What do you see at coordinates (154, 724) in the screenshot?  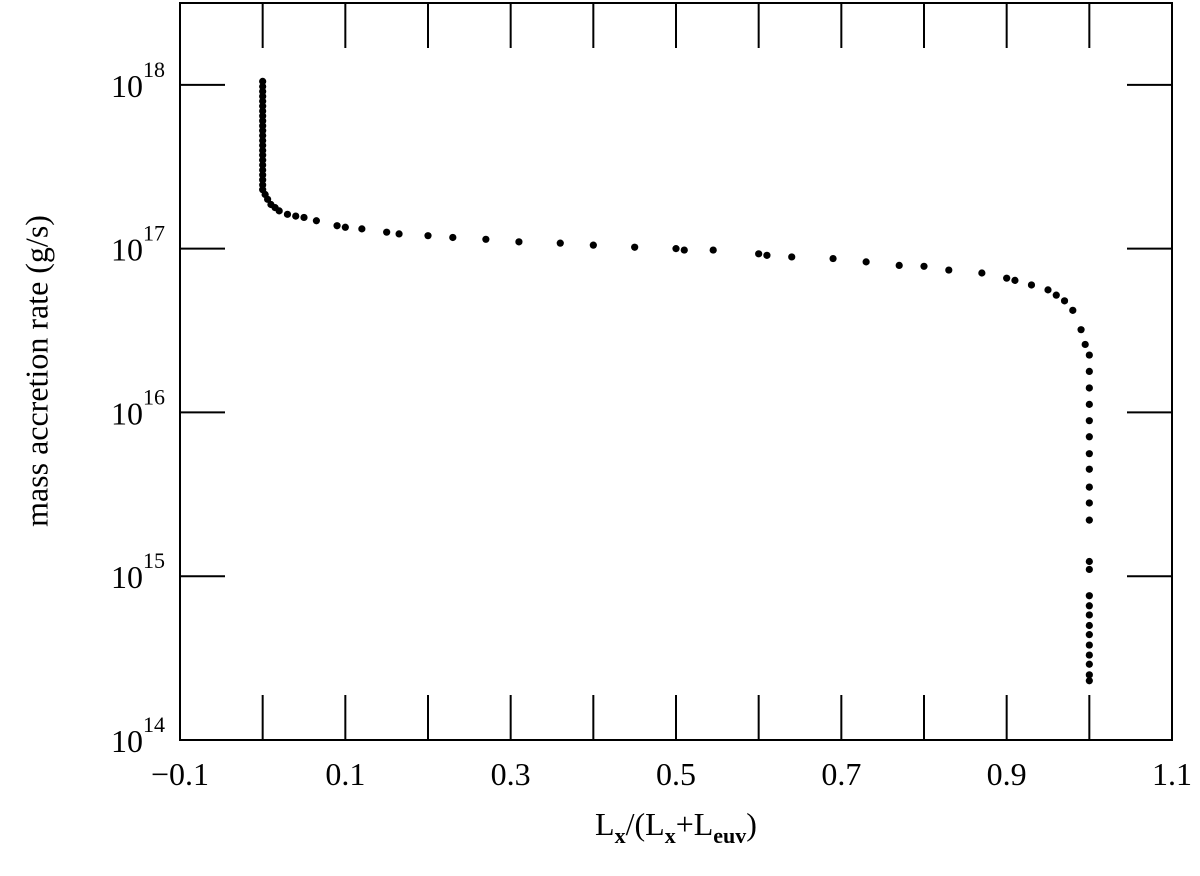 I see `y-tick-exponent: 14` at bounding box center [154, 724].